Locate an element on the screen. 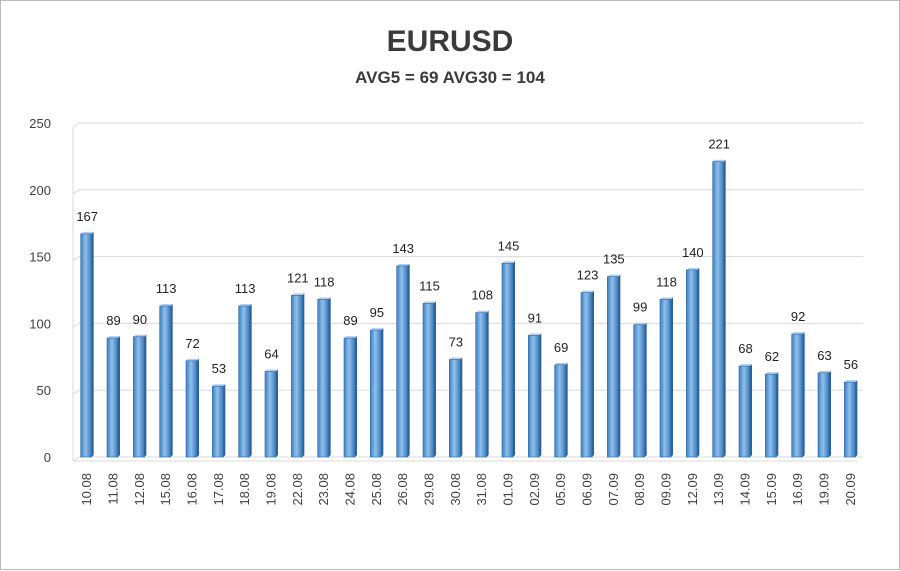 This screenshot has width=900, height=571. bar-value-label: 99 is located at coordinates (640, 307).